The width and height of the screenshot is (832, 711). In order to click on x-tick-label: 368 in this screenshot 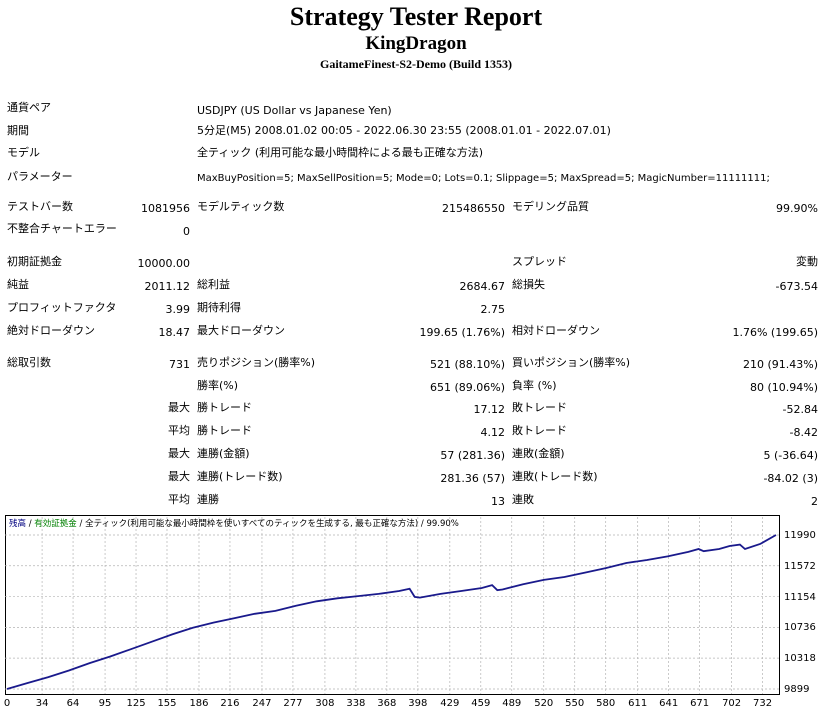, I will do `click(387, 703)`.